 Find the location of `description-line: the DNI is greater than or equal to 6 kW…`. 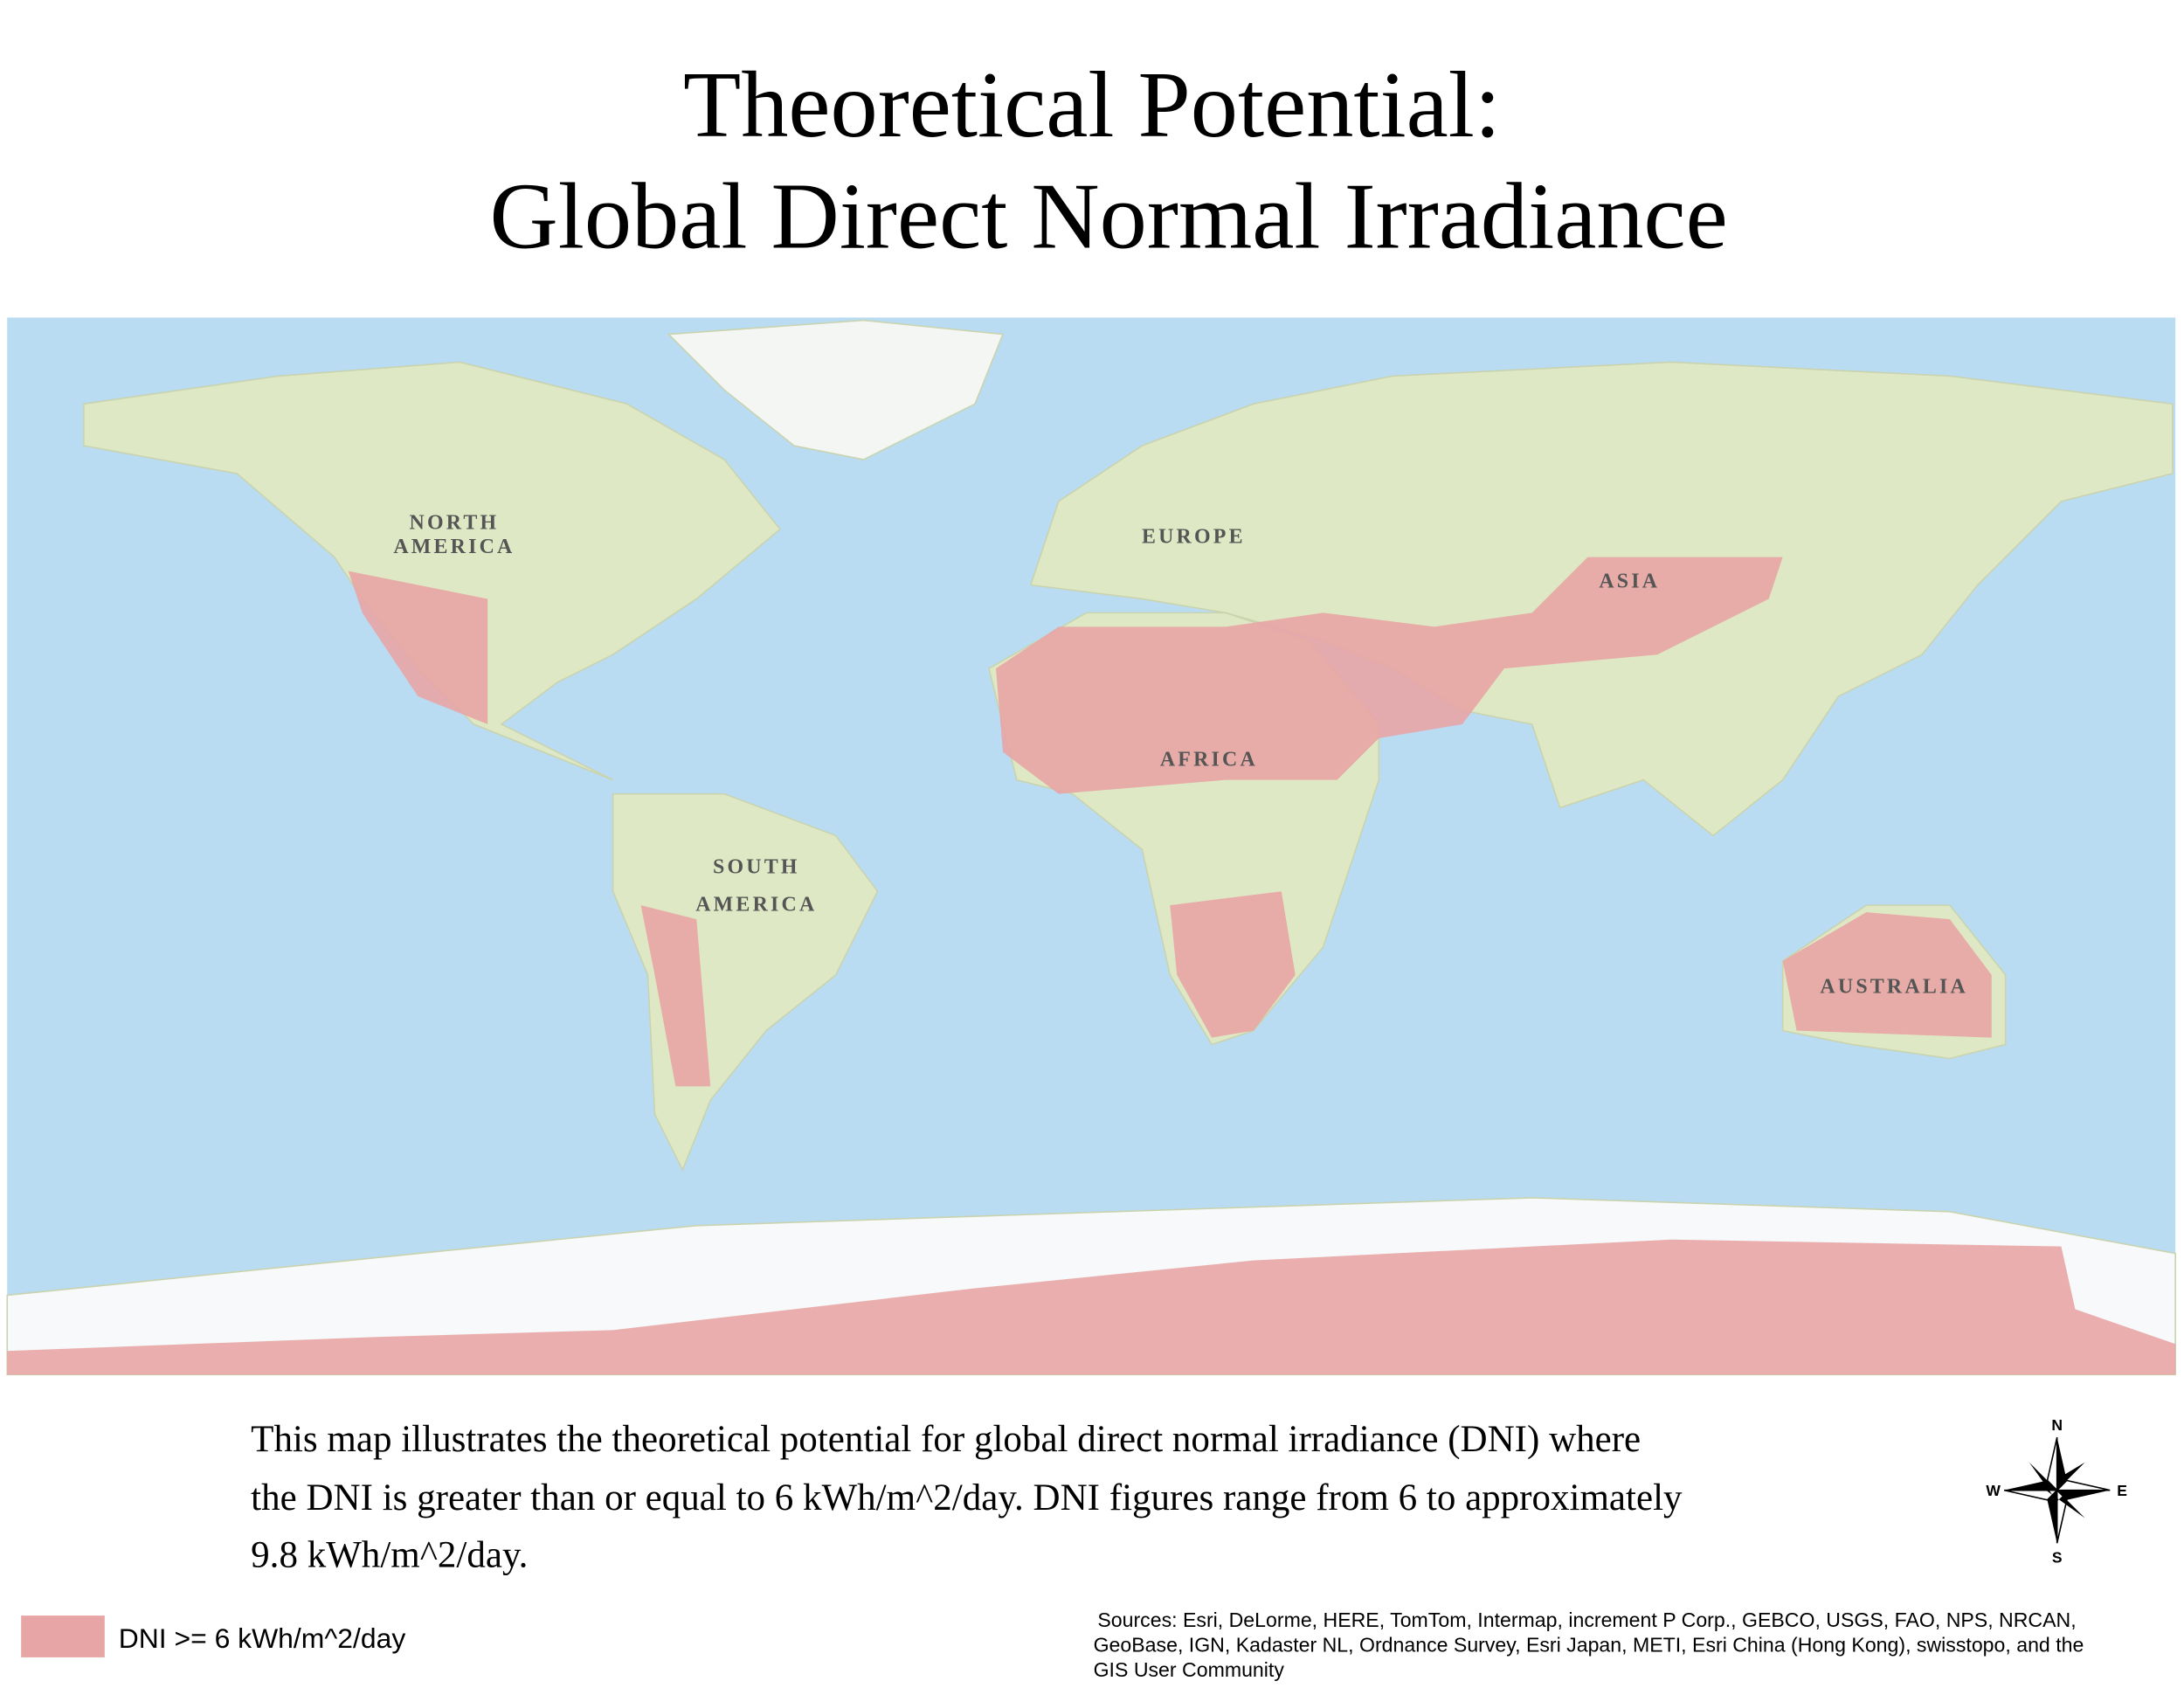

description-line: the DNI is greater than or equal to 6 kW… is located at coordinates (967, 1498).